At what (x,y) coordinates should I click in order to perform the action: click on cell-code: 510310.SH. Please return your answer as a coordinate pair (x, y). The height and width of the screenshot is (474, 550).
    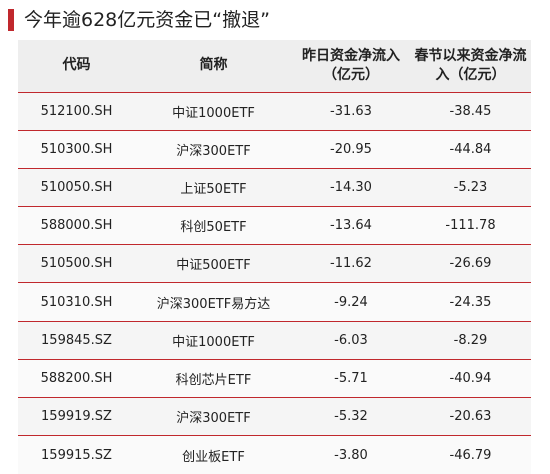
    Looking at the image, I should click on (76, 302).